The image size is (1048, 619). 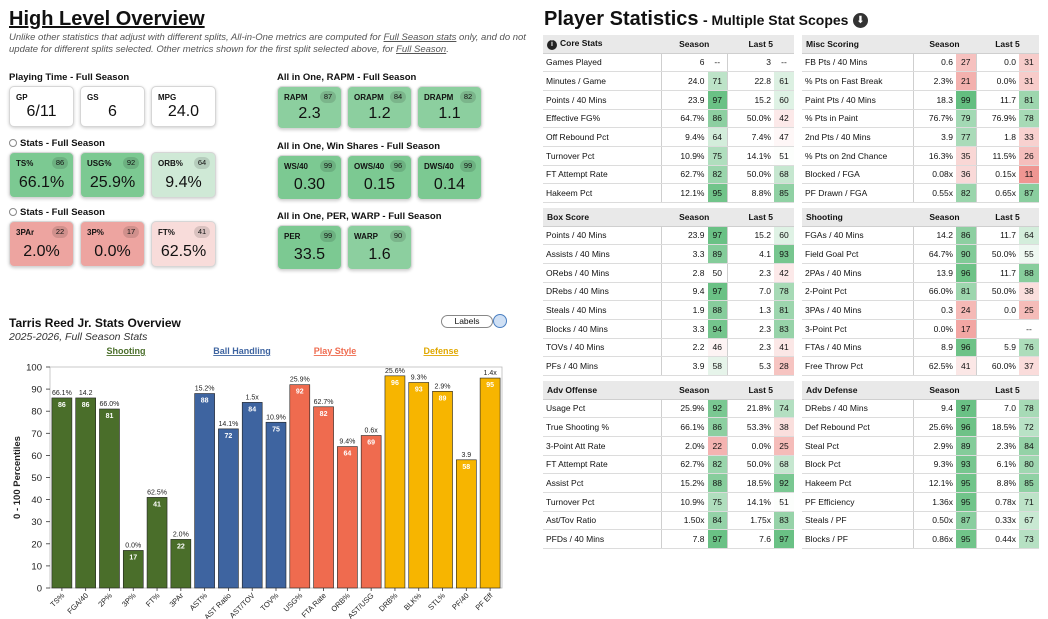 What do you see at coordinates (857, 390) in the screenshot?
I see `table-title: Adv Defense` at bounding box center [857, 390].